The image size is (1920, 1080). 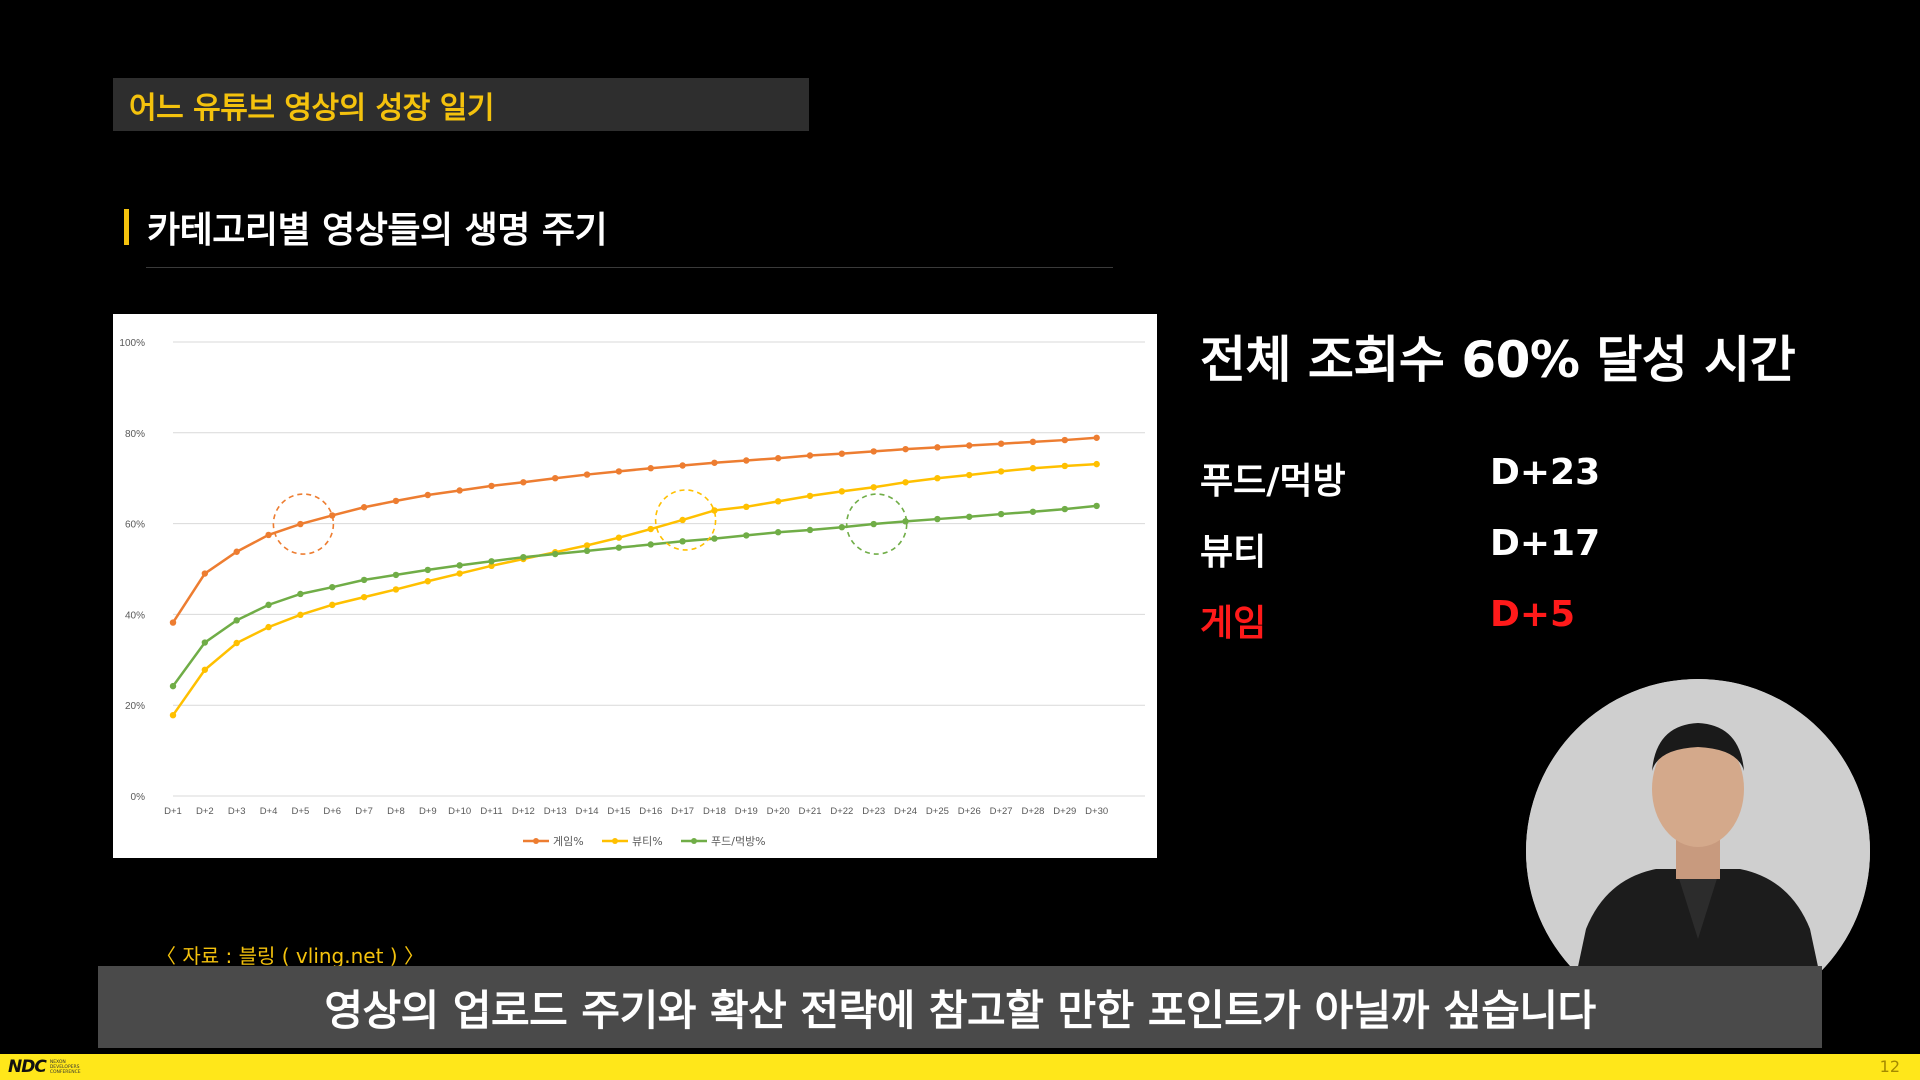 What do you see at coordinates (1498, 360) in the screenshot?
I see `side-panel-heading: 전체 조회수 60% 달성 시간` at bounding box center [1498, 360].